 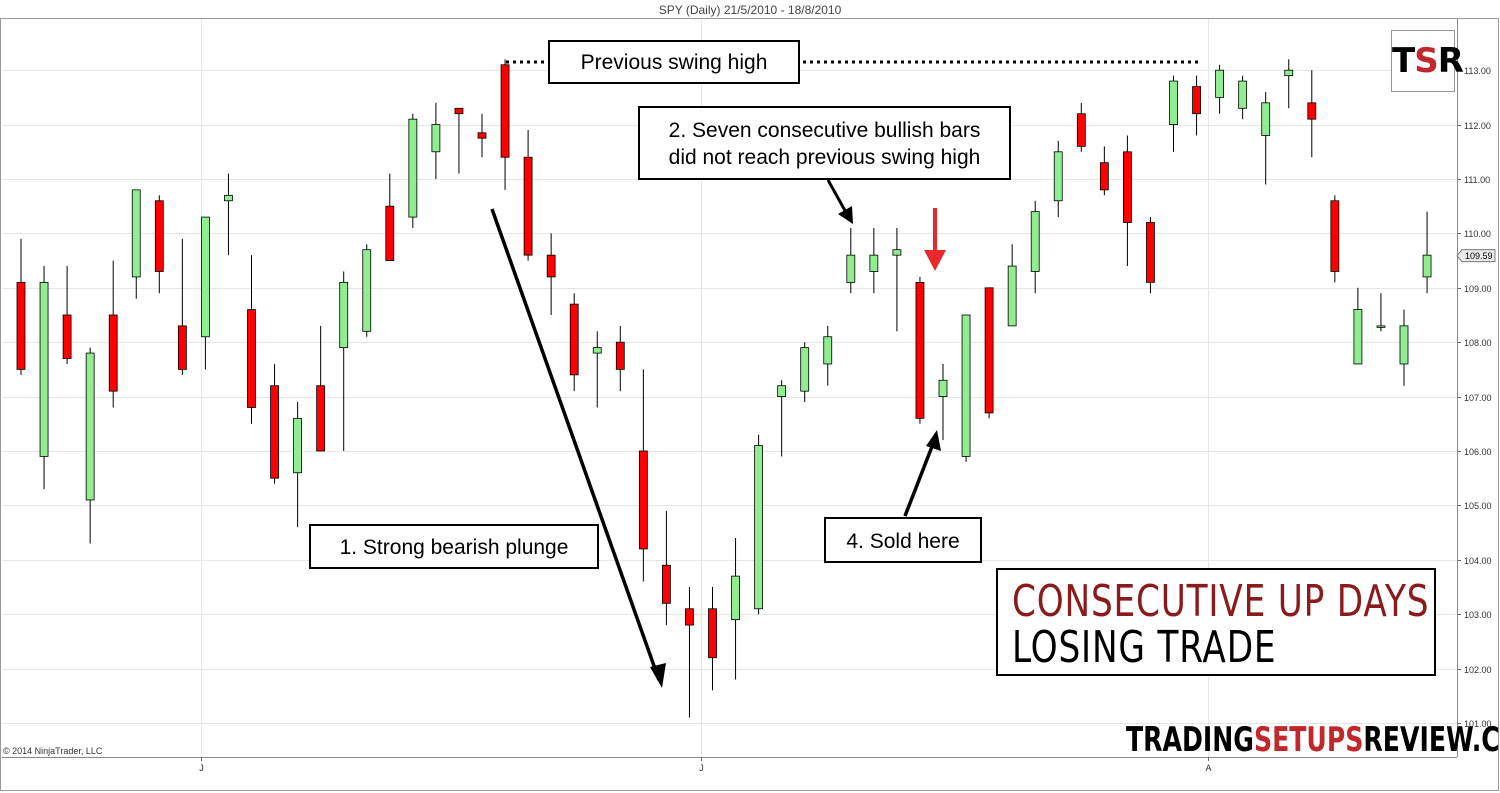 What do you see at coordinates (674, 62) in the screenshot?
I see `swing-high-label-box: Previous swing high` at bounding box center [674, 62].